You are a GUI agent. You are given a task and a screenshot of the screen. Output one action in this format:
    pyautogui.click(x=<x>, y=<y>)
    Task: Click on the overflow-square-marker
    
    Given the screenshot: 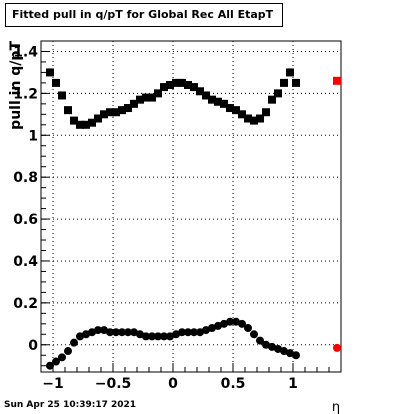 What is the action you would take?
    pyautogui.click(x=337, y=80)
    